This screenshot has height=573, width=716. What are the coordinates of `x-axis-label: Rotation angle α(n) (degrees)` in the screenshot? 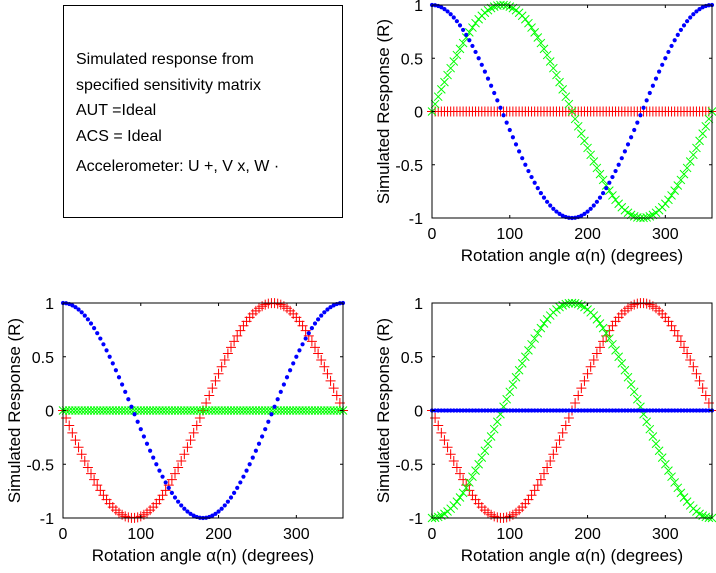 It's located at (572, 555).